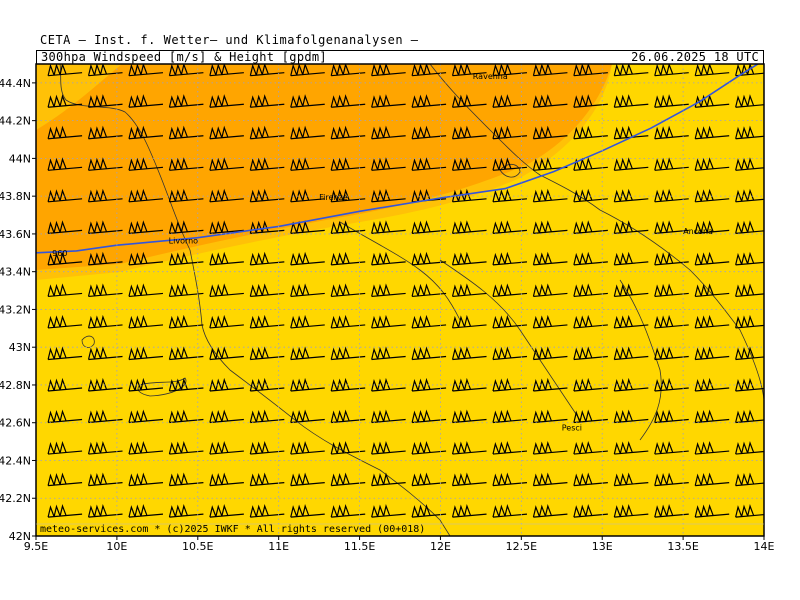  What do you see at coordinates (440, 546) in the screenshot?
I see `x-tick-label: 12E` at bounding box center [440, 546].